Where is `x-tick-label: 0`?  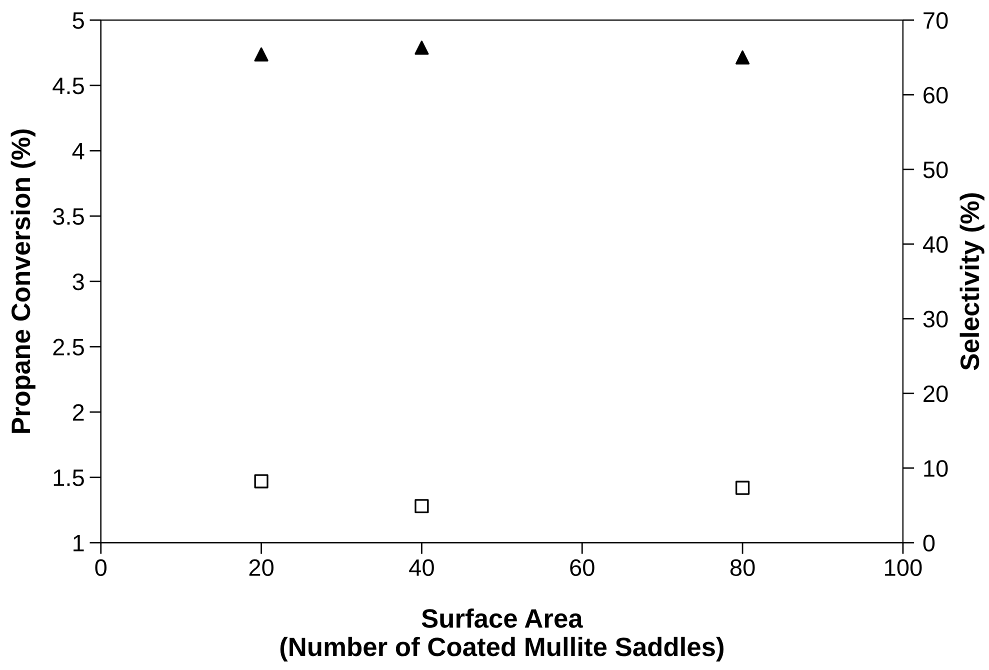 x-tick-label: 0 is located at coordinates (101, 567).